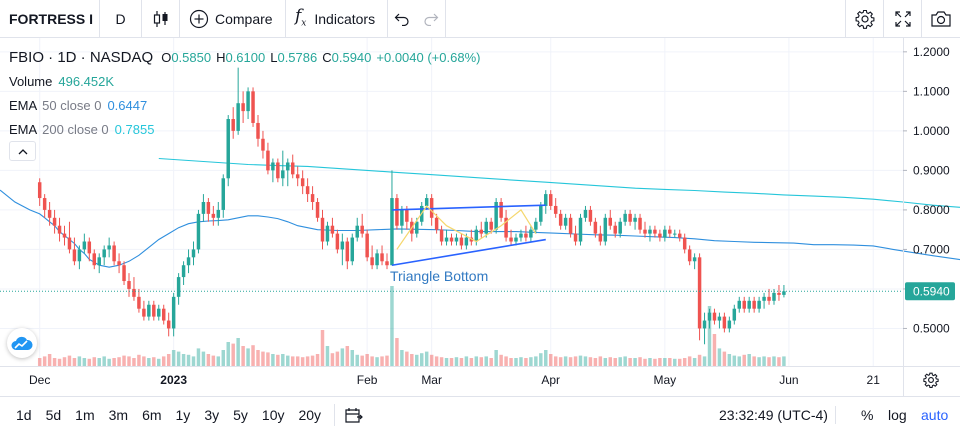 The width and height of the screenshot is (960, 433). What do you see at coordinates (934, 415) in the screenshot?
I see `auto-toggle: auto` at bounding box center [934, 415].